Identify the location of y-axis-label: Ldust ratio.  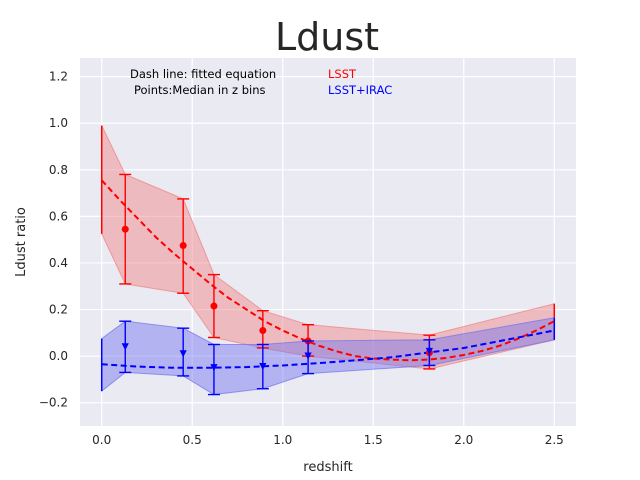
(21, 242).